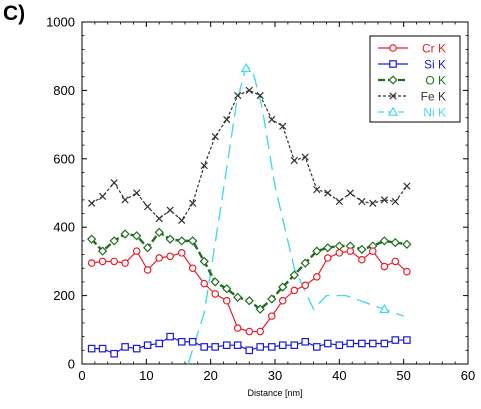 This screenshot has height=409, width=481. Describe the element at coordinates (275, 375) in the screenshot. I see `x-tick-label: 30` at that location.